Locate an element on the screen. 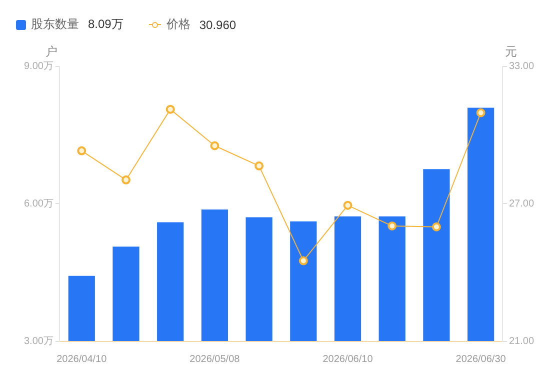 The width and height of the screenshot is (550, 381). legend-label: 股东数量 is located at coordinates (55, 24).